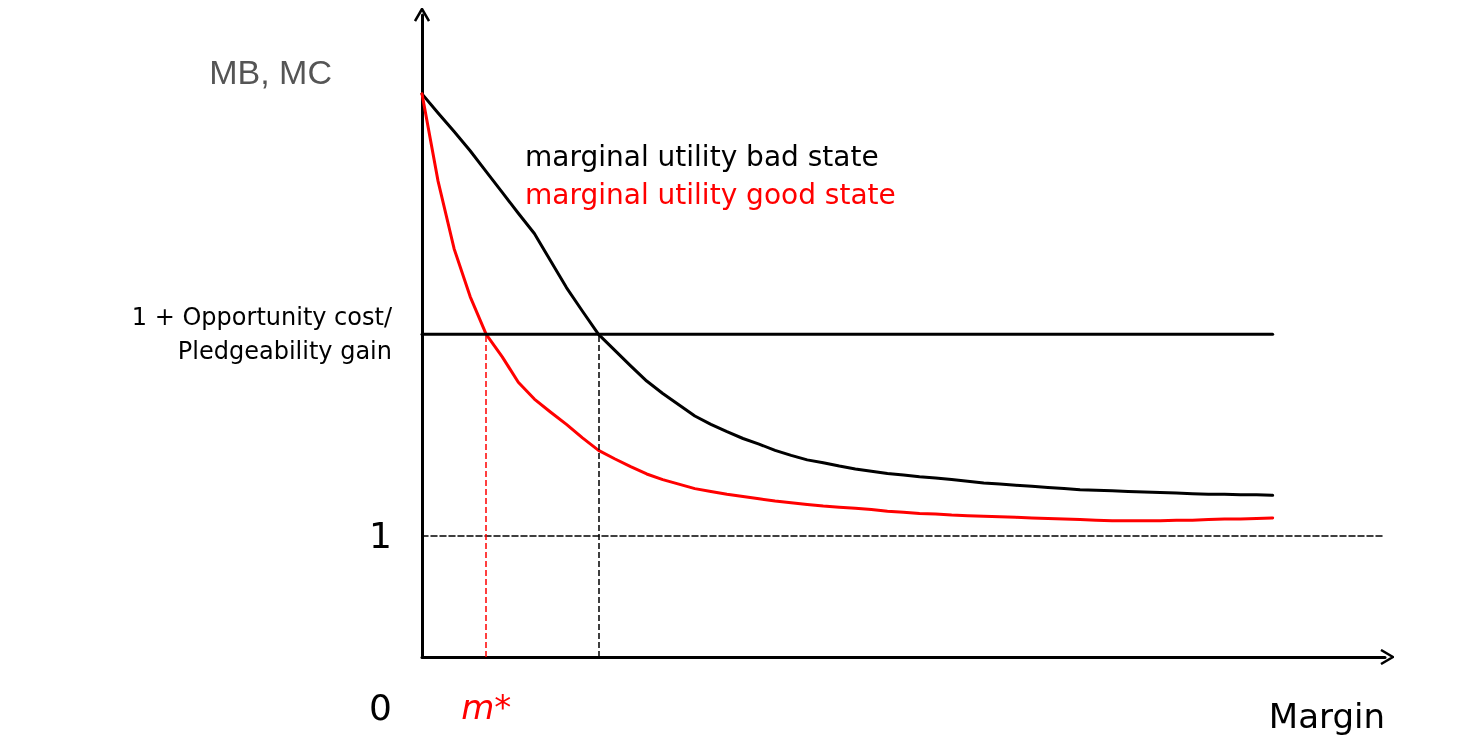 The image size is (1457, 752). I want to click on series-label: marginal utility bad state, so click(702, 156).